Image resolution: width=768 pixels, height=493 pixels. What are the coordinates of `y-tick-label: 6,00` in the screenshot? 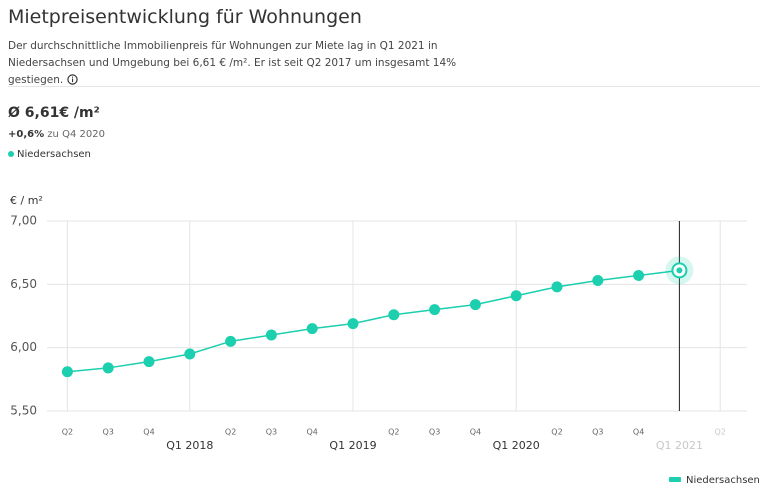 It's located at (23, 347).